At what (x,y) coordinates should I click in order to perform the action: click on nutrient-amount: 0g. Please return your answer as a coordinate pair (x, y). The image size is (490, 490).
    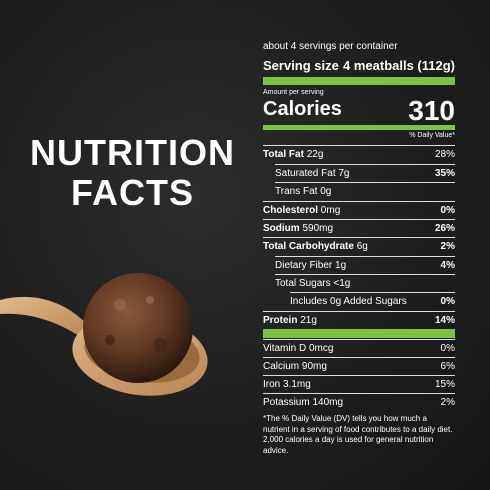
    Looking at the image, I should click on (326, 191).